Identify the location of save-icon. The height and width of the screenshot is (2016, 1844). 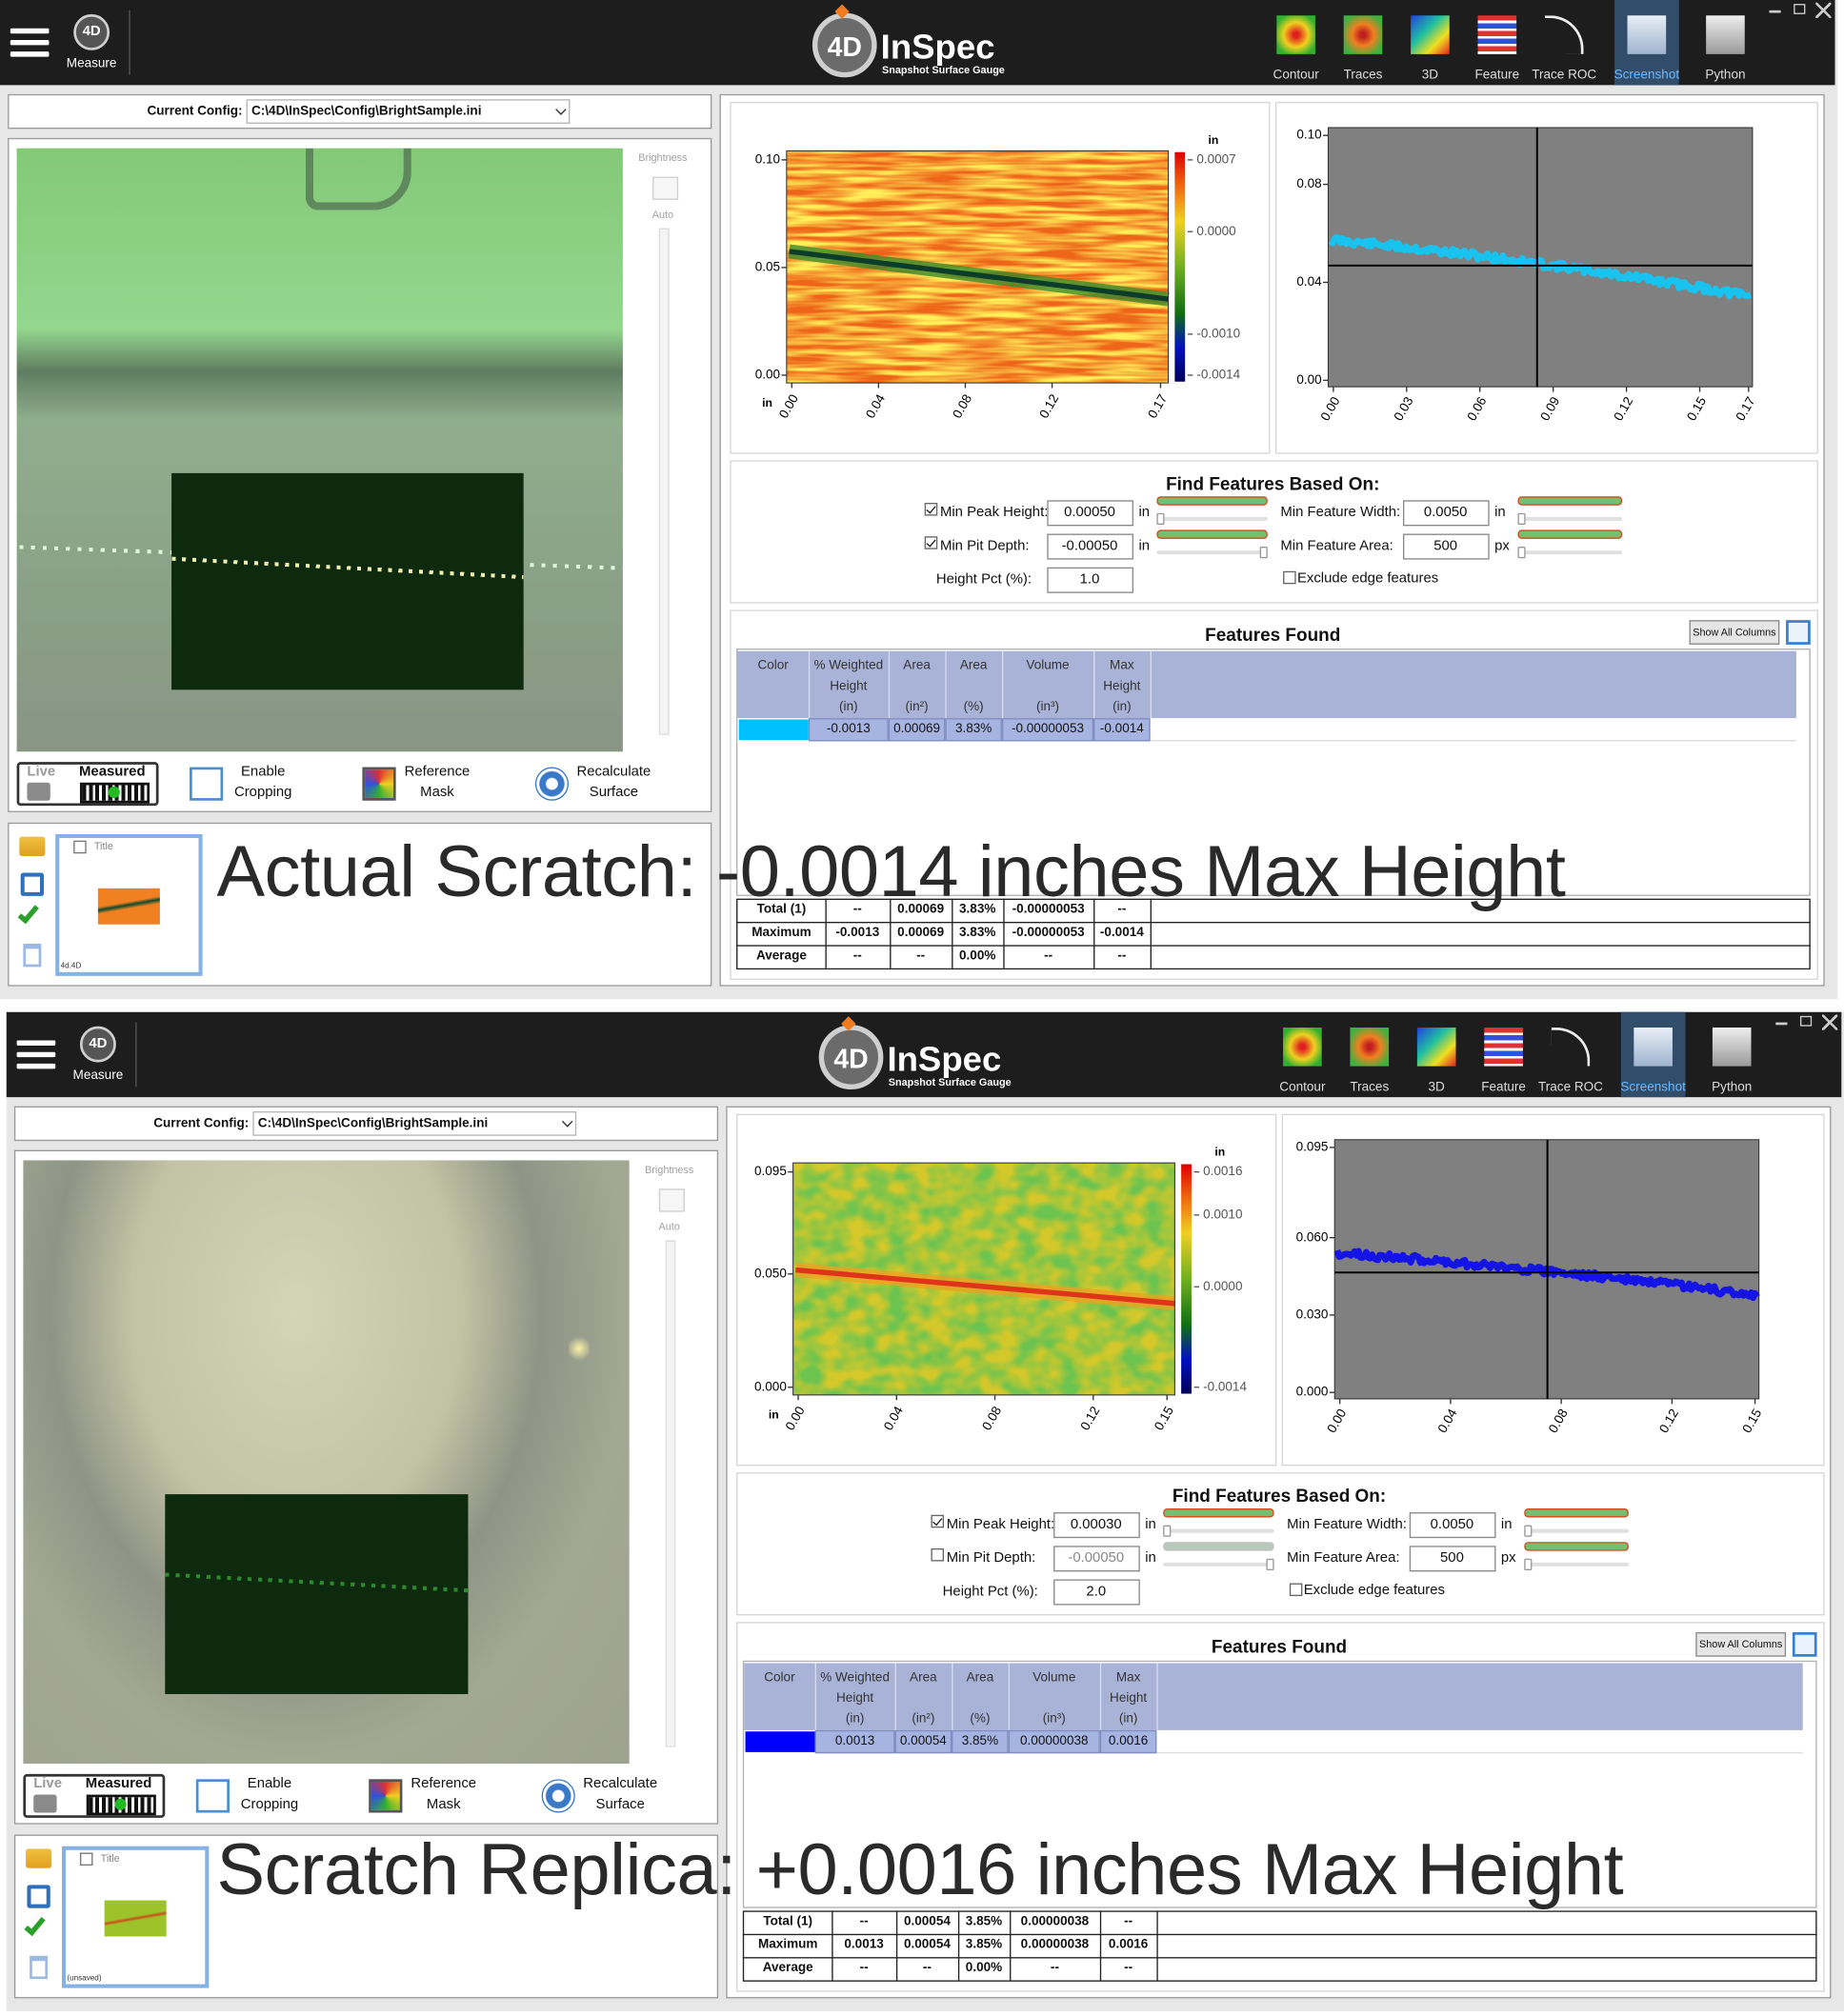
(38, 1896).